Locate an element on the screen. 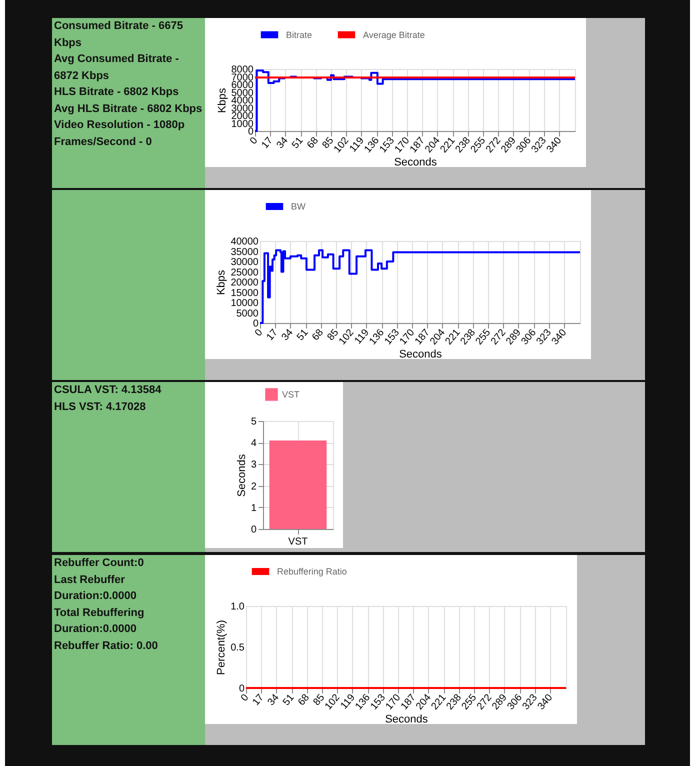 The height and width of the screenshot is (766, 696). y-tick-label: 10000 is located at coordinates (244, 303).